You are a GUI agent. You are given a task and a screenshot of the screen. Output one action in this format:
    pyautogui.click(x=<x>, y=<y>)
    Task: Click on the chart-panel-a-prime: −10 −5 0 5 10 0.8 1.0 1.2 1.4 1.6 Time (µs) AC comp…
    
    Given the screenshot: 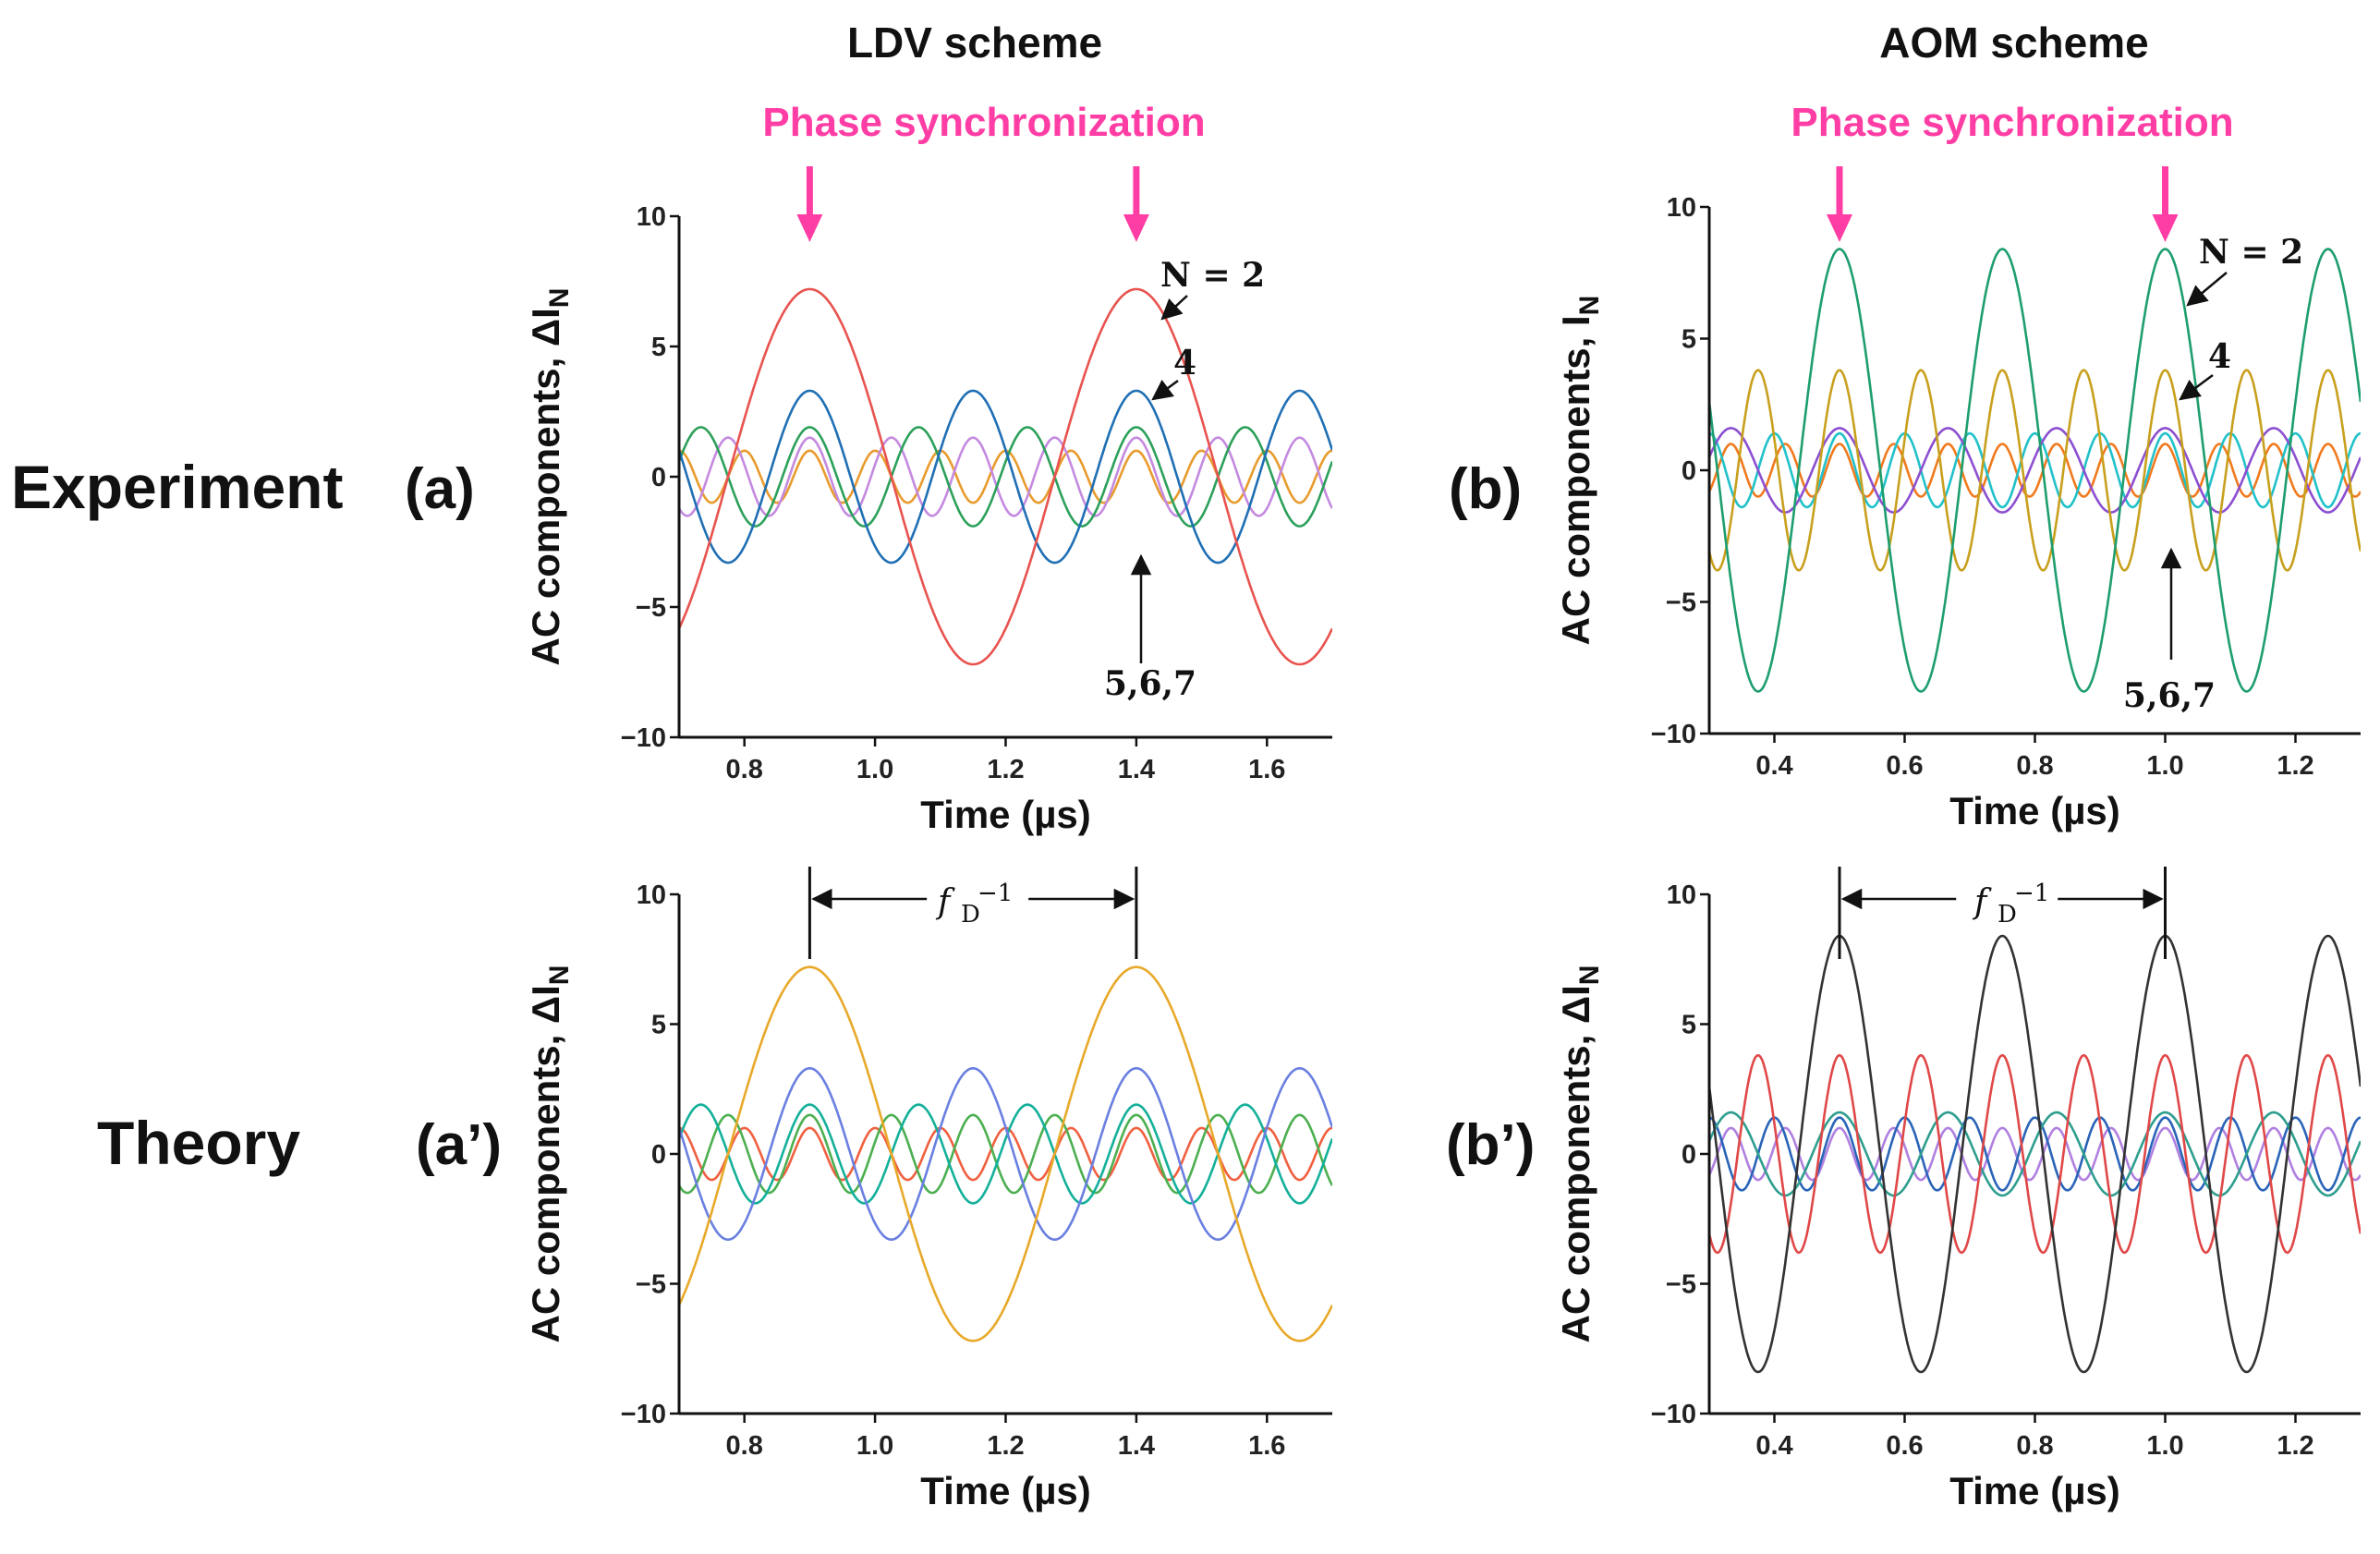 What is the action you would take?
    pyautogui.click(x=928, y=1189)
    